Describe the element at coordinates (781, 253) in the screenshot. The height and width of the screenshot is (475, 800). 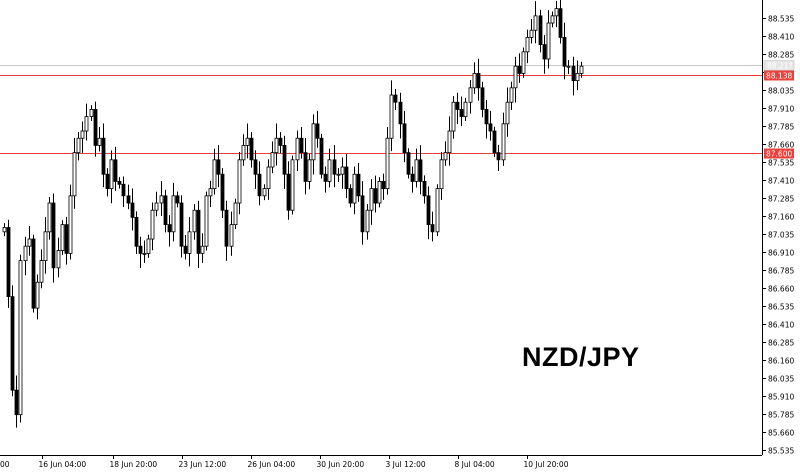
I see `y-tick-label: 86.910` at that location.